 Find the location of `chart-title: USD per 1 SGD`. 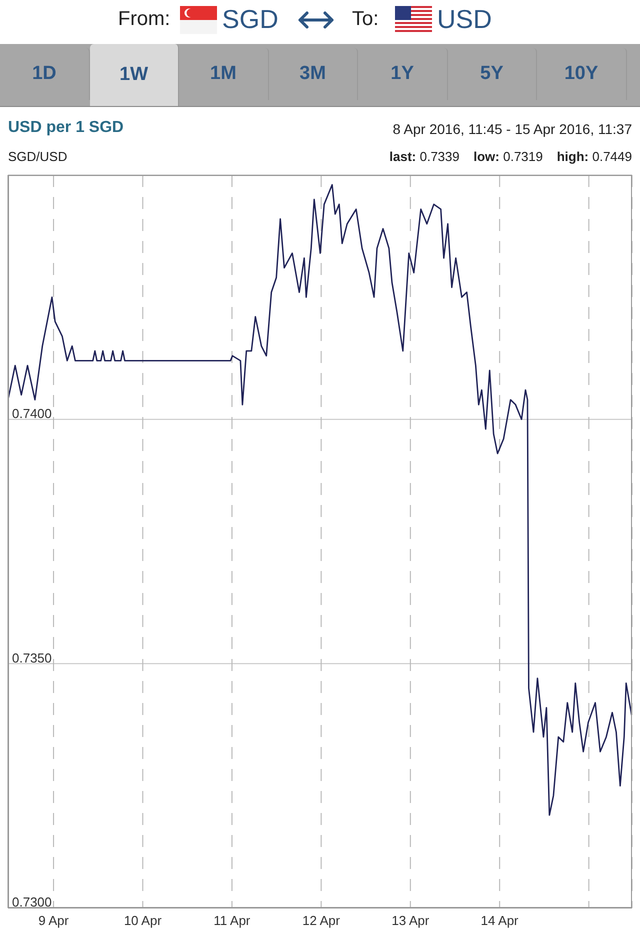

chart-title: USD per 1 SGD is located at coordinates (66, 128).